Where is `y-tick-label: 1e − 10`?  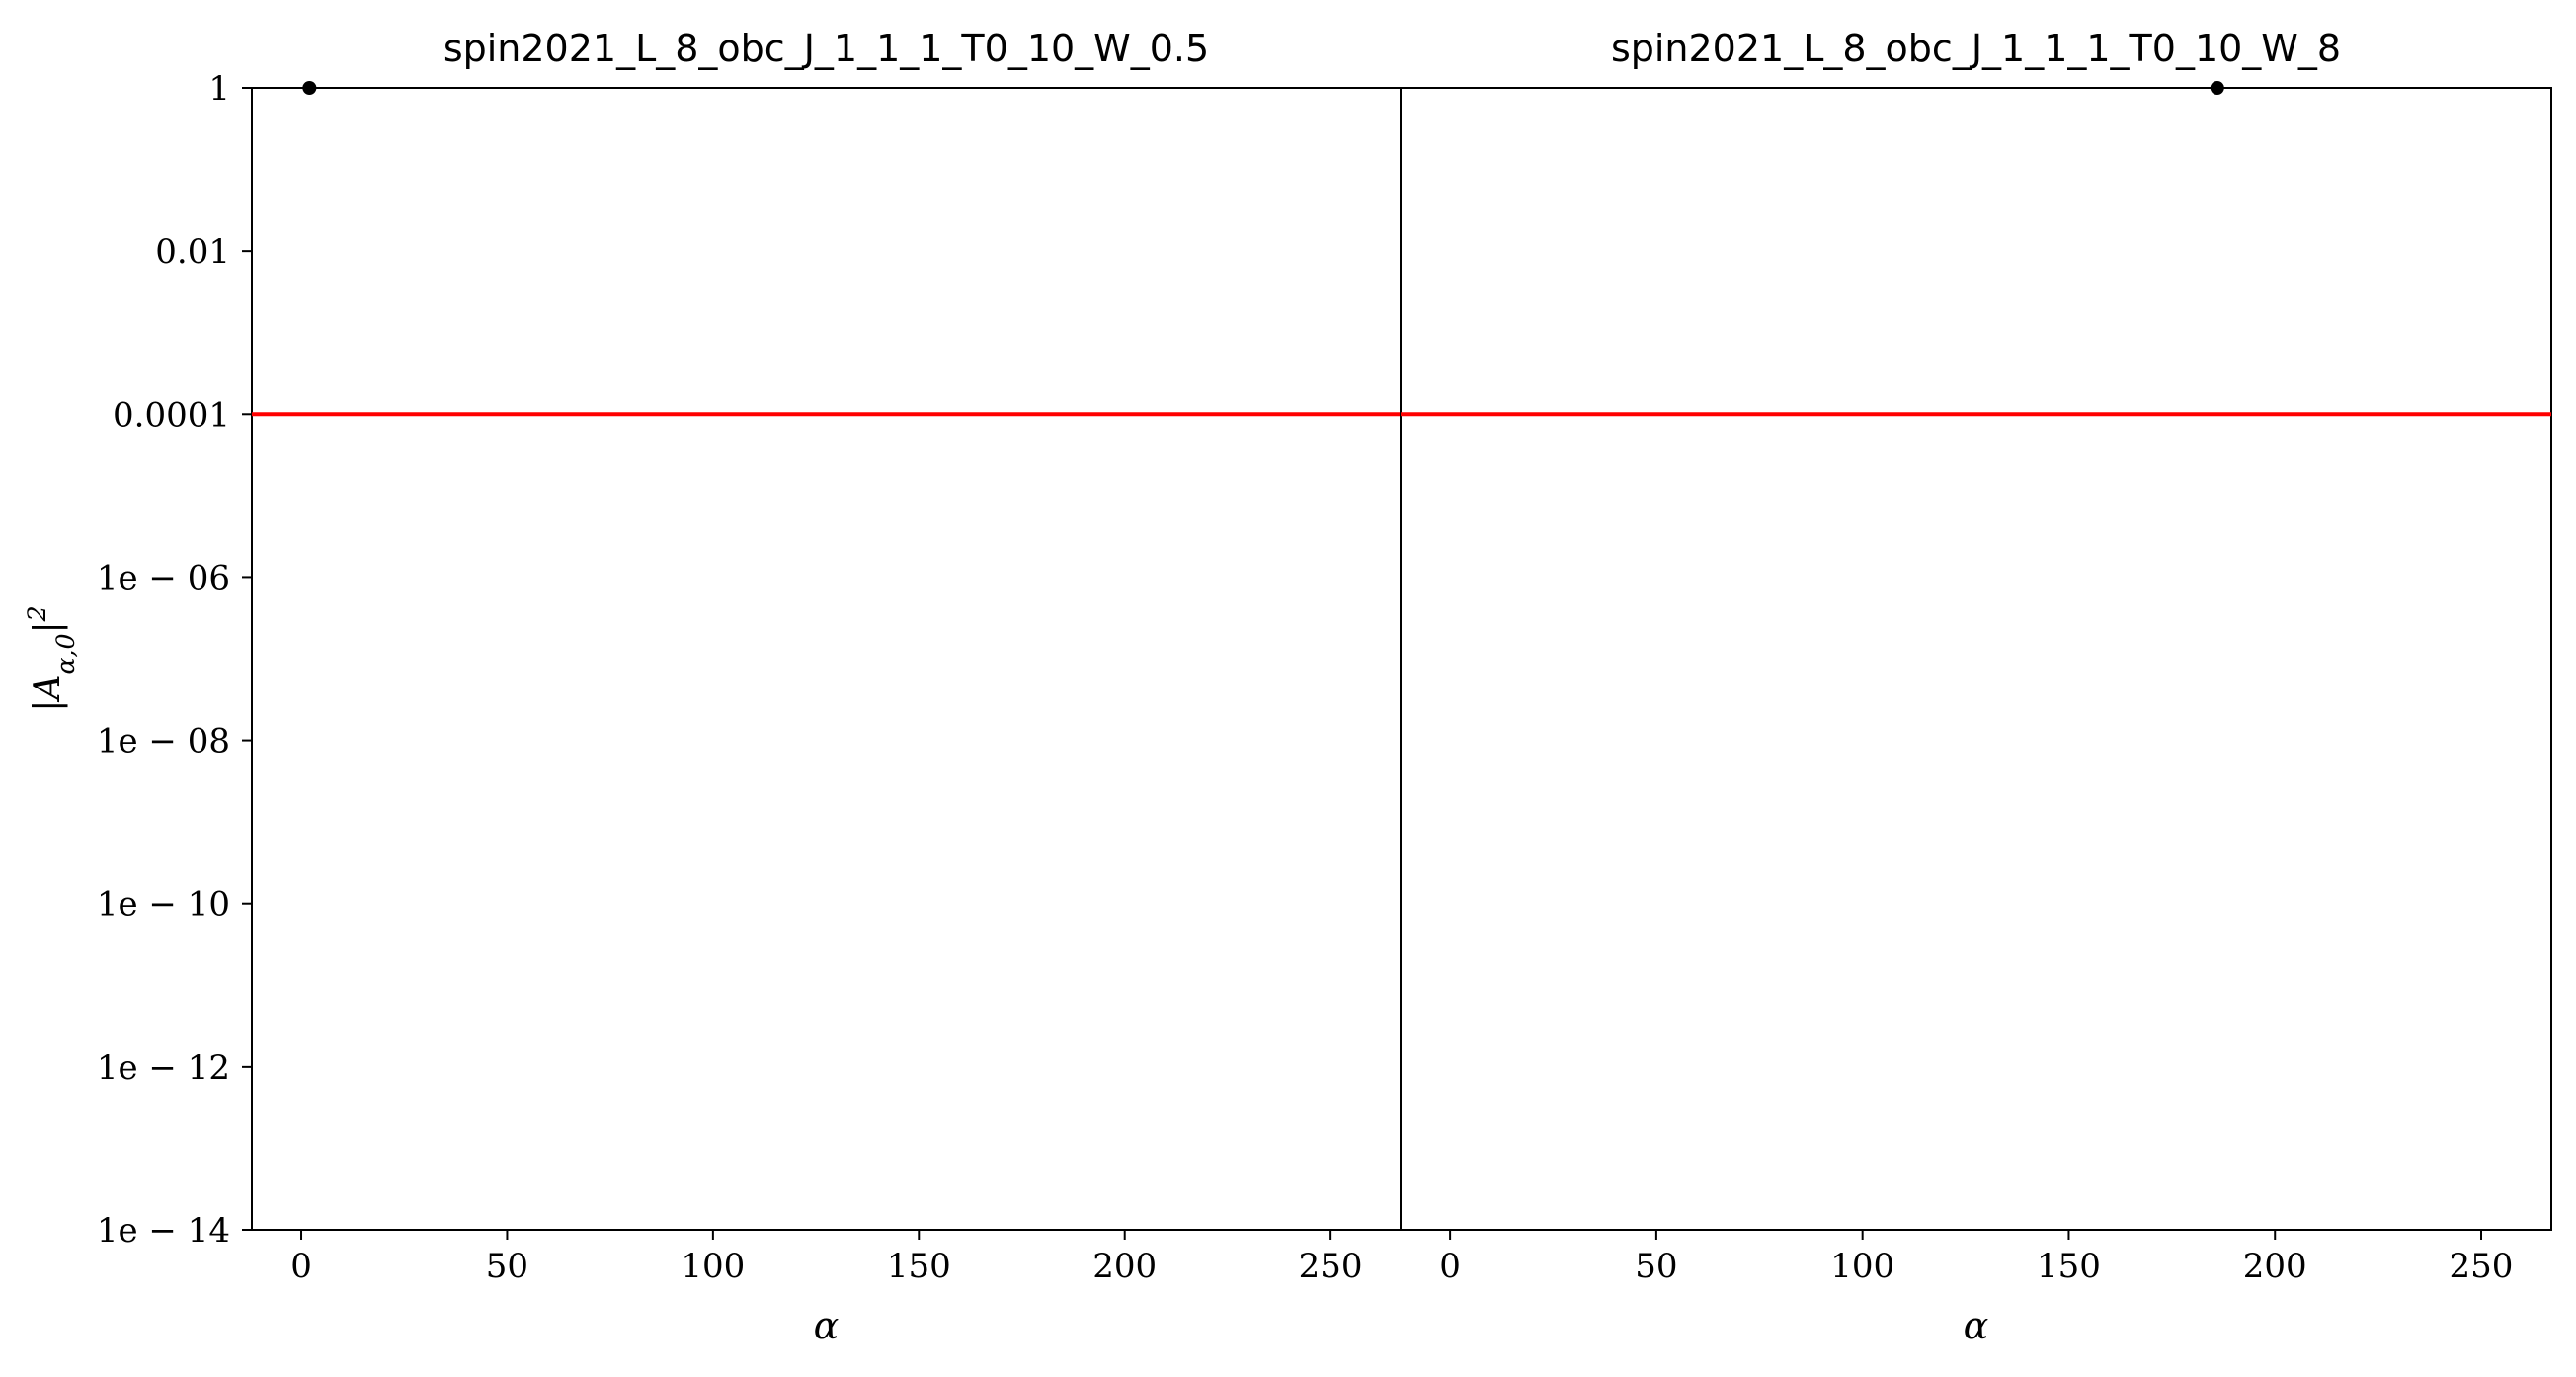 y-tick-label: 1e − 10 is located at coordinates (163, 905).